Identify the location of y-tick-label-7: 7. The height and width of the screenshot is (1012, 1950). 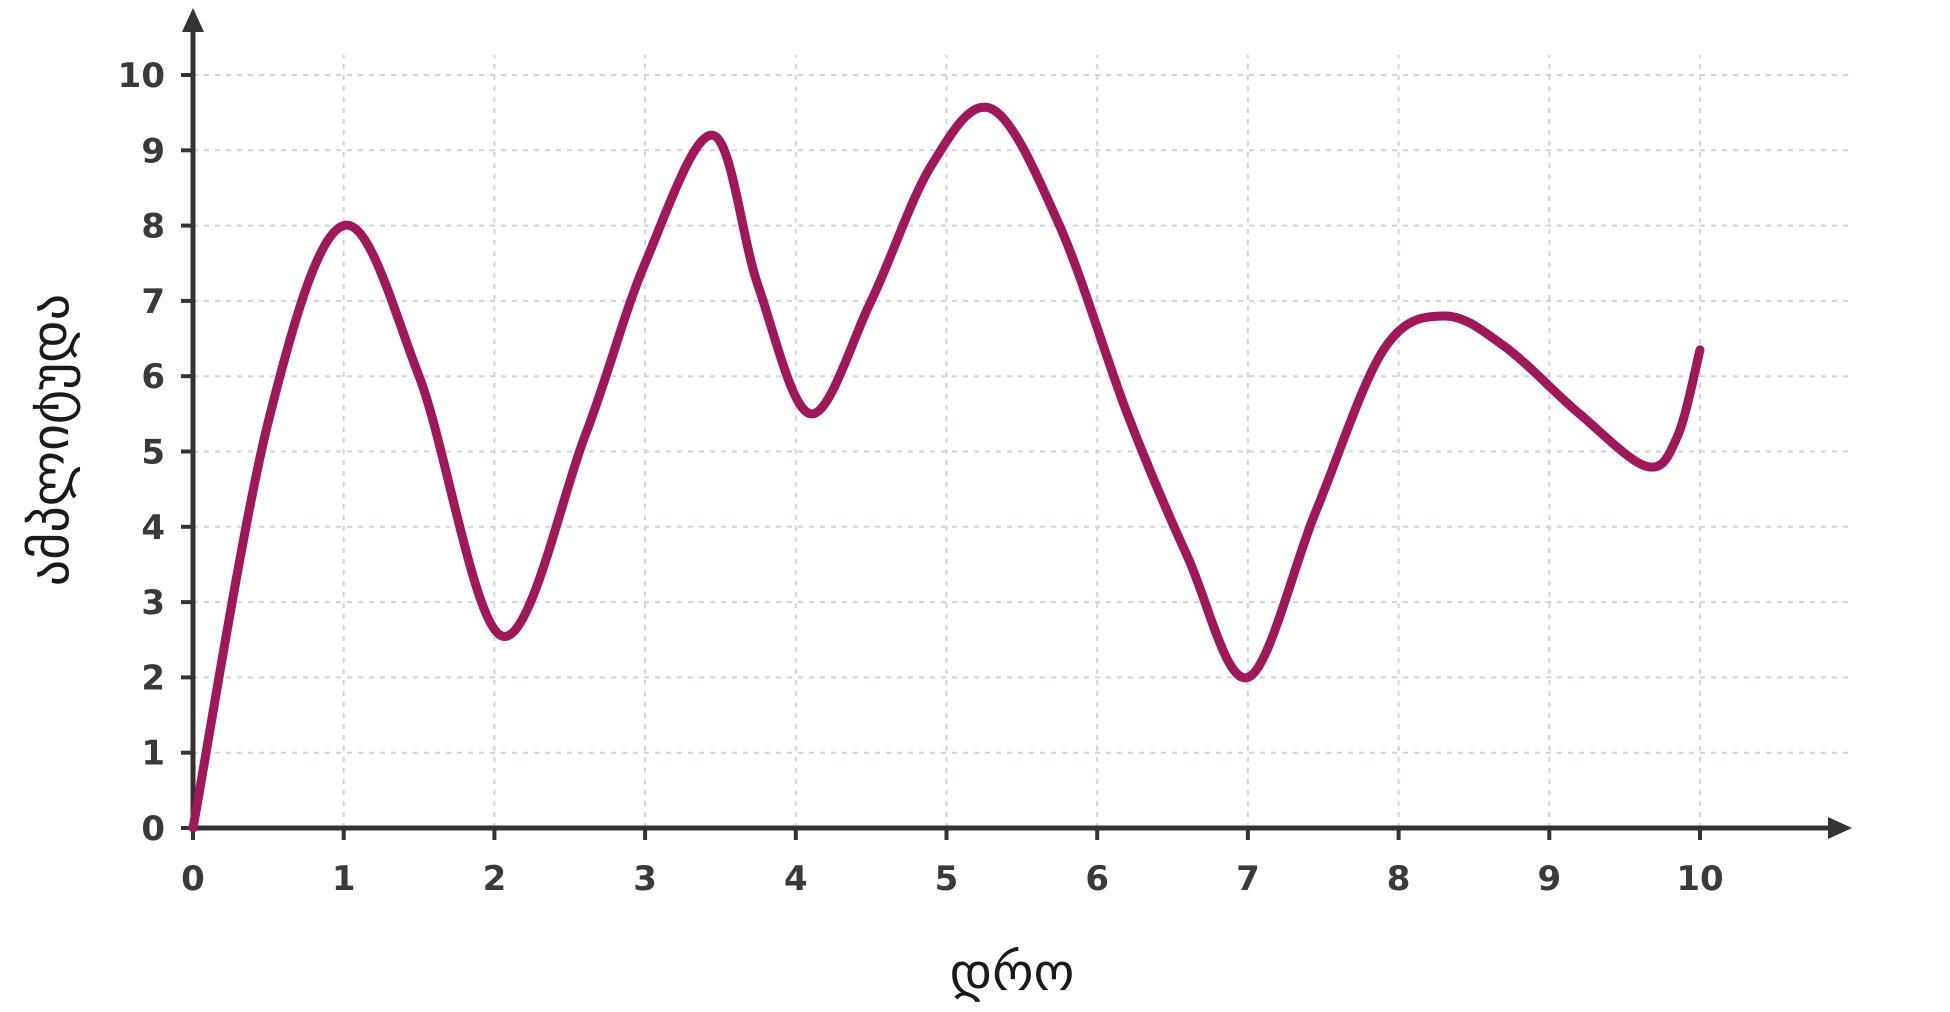
(153, 302).